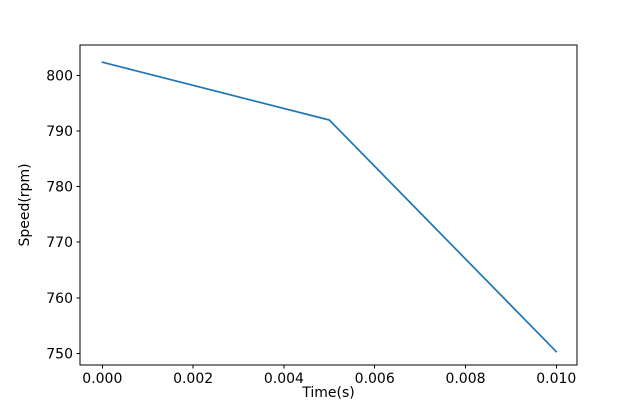  I want to click on y-tick-label: 800, so click(59, 77).